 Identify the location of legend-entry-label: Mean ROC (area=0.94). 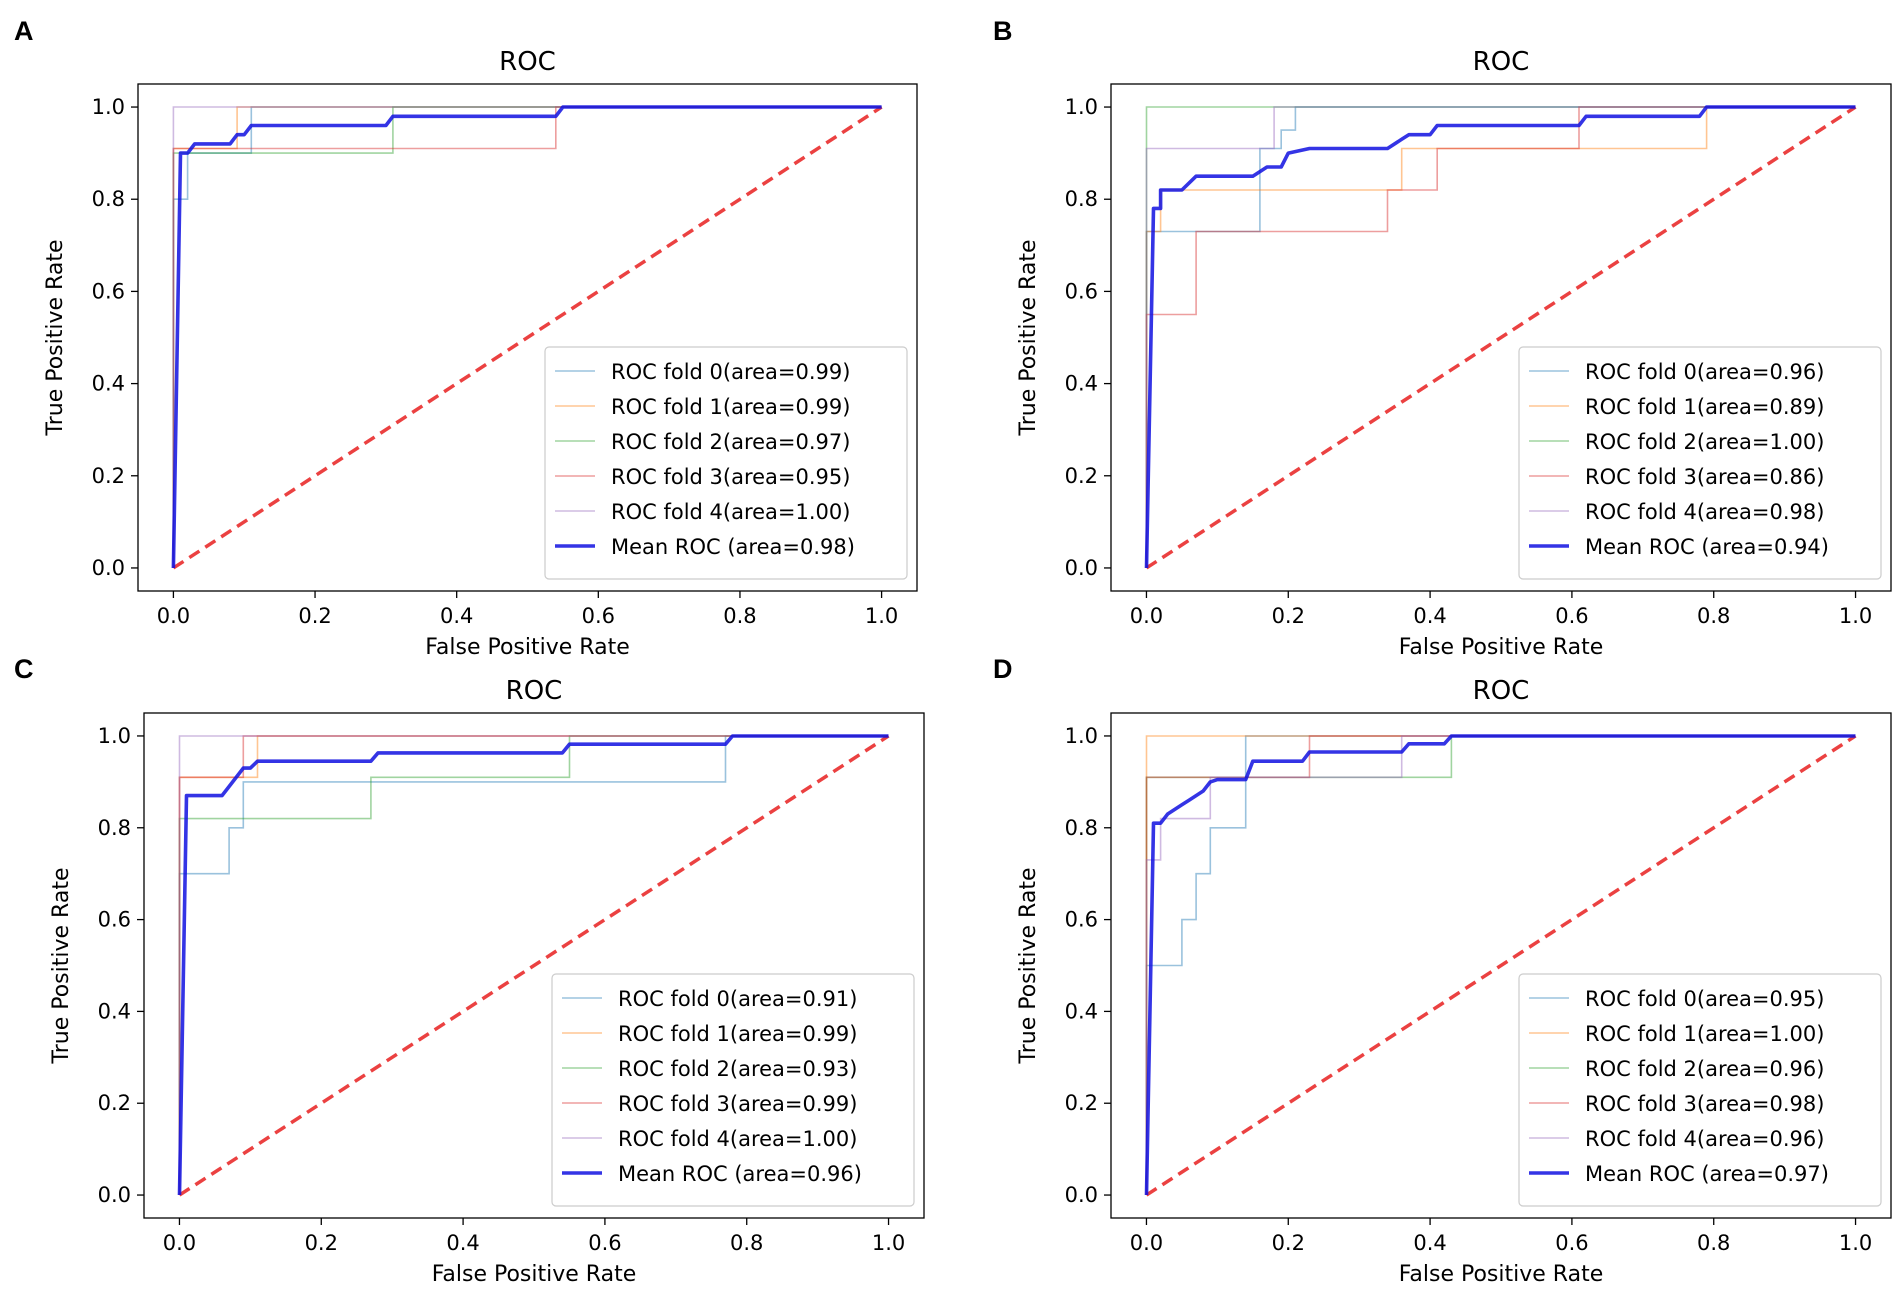
(1707, 547).